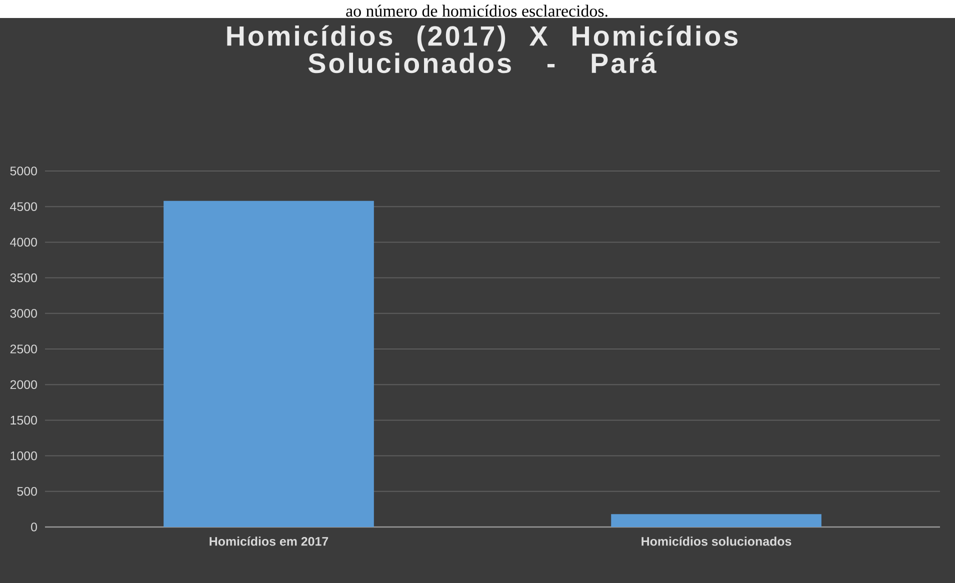  What do you see at coordinates (482, 49) in the screenshot?
I see `chart-title: Homicídios (2017) X Homicídios Solucionados - Pará` at bounding box center [482, 49].